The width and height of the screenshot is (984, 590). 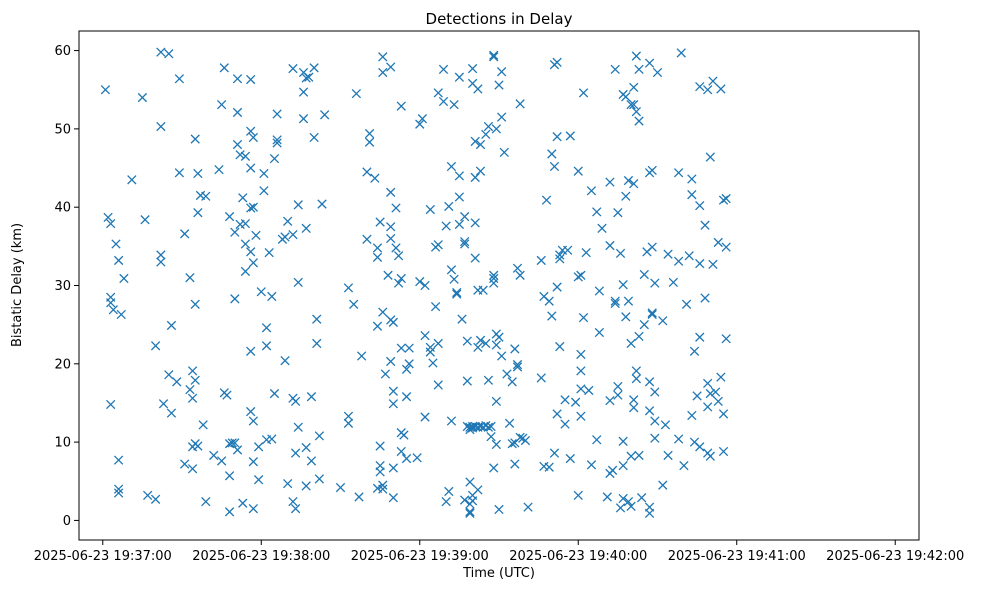 What do you see at coordinates (578, 556) in the screenshot?
I see `x-tick-label: 2025-06-23 19:40:00` at bounding box center [578, 556].